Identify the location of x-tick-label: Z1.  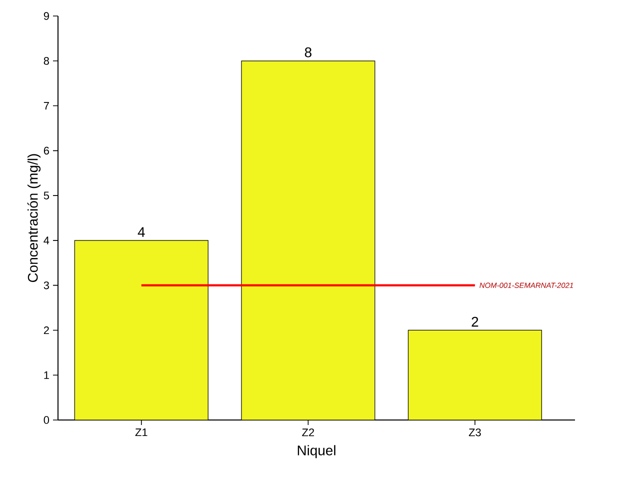
(141, 432).